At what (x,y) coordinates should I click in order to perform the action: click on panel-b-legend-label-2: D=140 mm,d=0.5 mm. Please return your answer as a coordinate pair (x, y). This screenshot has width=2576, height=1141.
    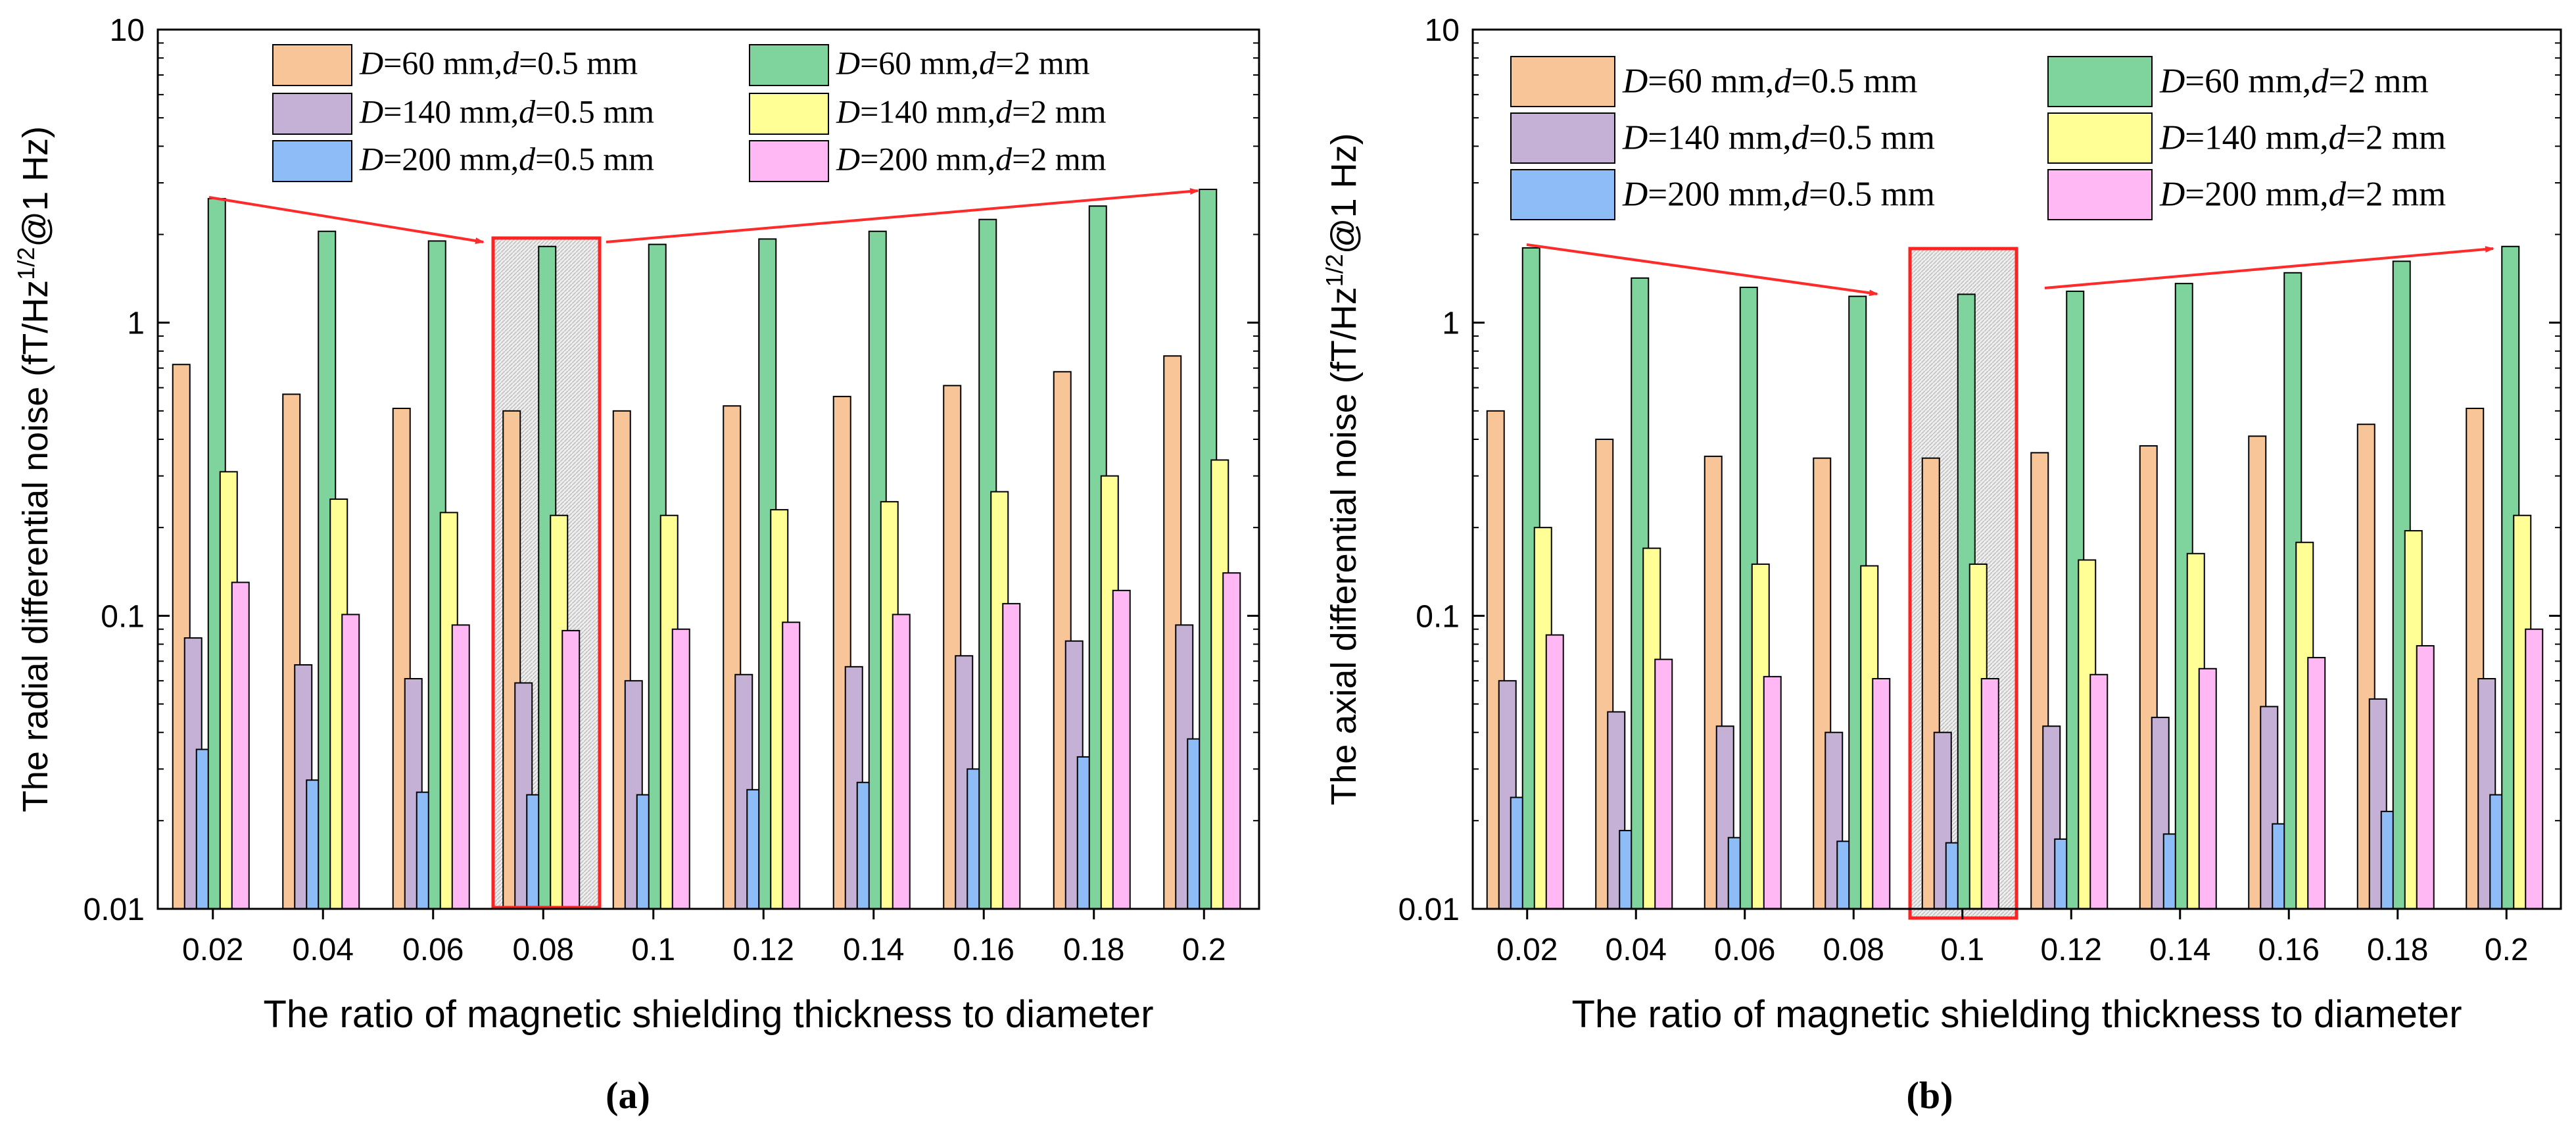
    Looking at the image, I should click on (1779, 138).